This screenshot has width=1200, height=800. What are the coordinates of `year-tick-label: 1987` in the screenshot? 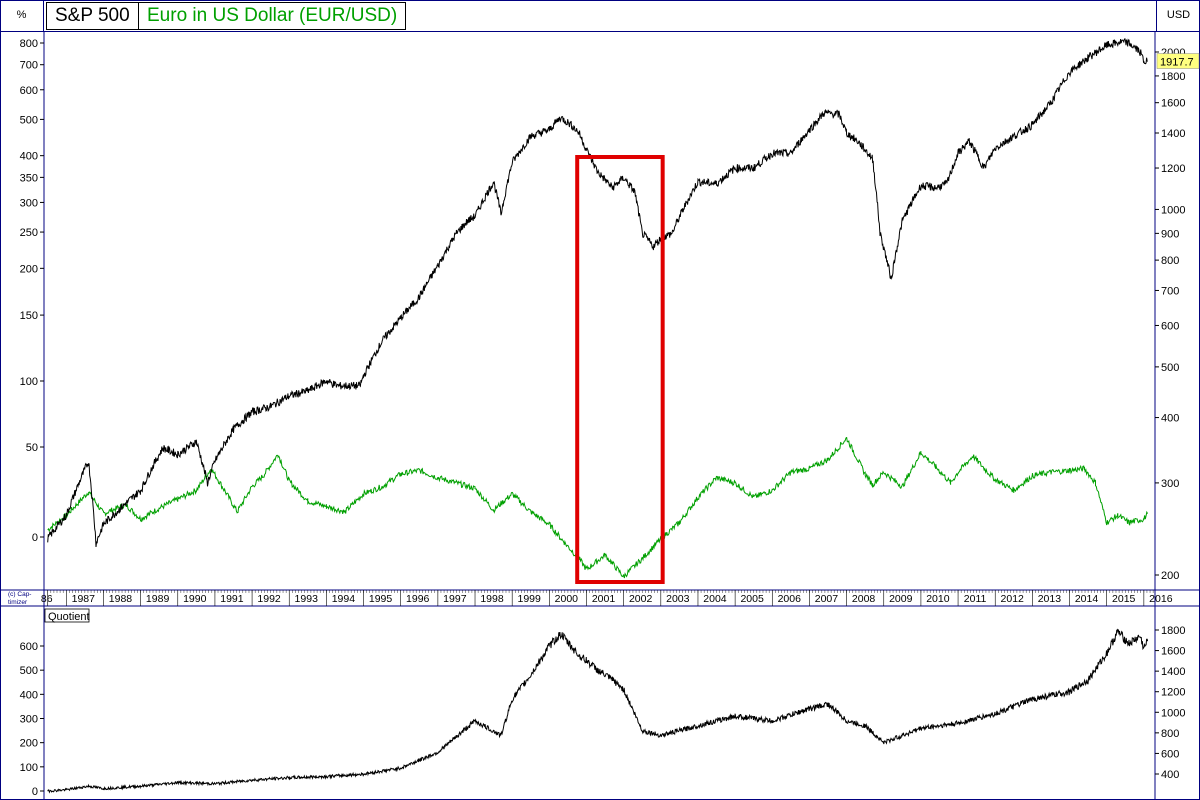 It's located at (84, 599).